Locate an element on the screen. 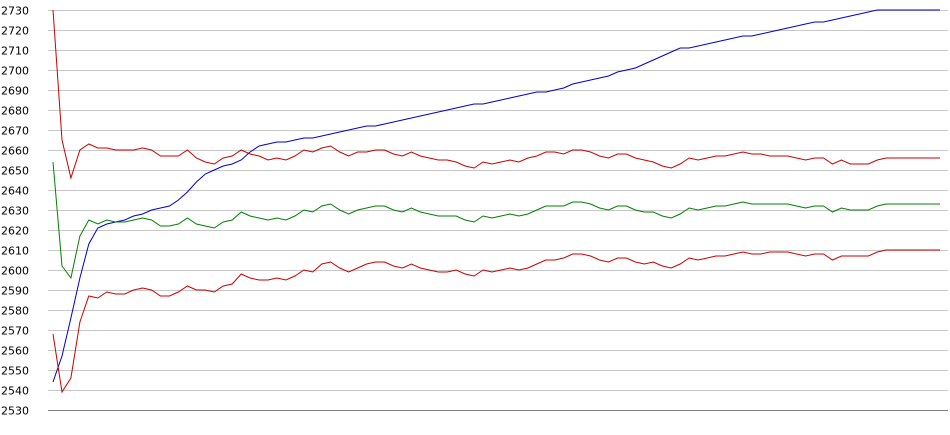 The height and width of the screenshot is (435, 950). y-tick-label: 2560 is located at coordinates (15, 351).